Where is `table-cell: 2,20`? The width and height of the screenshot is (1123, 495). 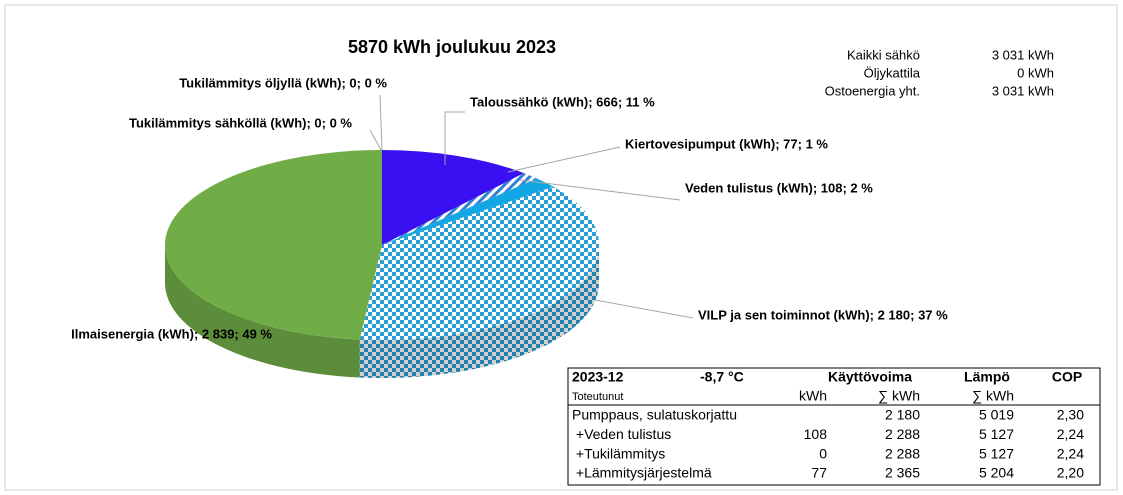 table-cell: 2,20 is located at coordinates (1070, 473).